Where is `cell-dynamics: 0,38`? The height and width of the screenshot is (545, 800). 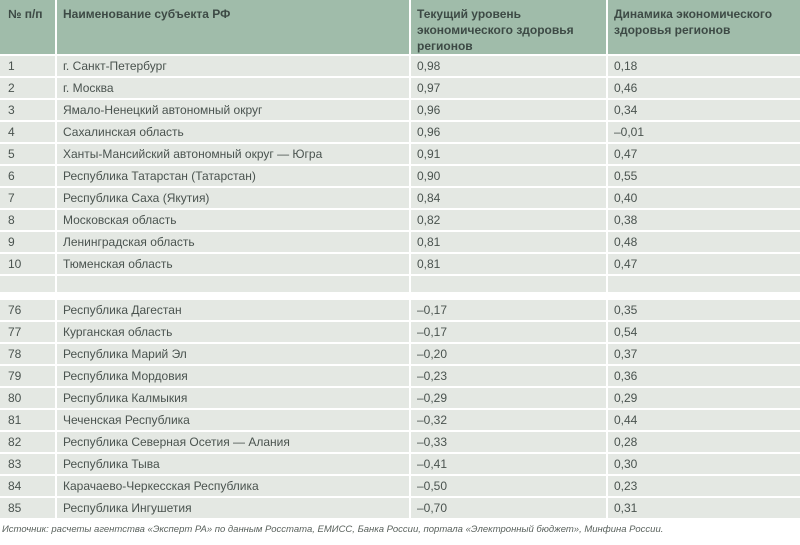
cell-dynamics: 0,38 is located at coordinates (704, 221).